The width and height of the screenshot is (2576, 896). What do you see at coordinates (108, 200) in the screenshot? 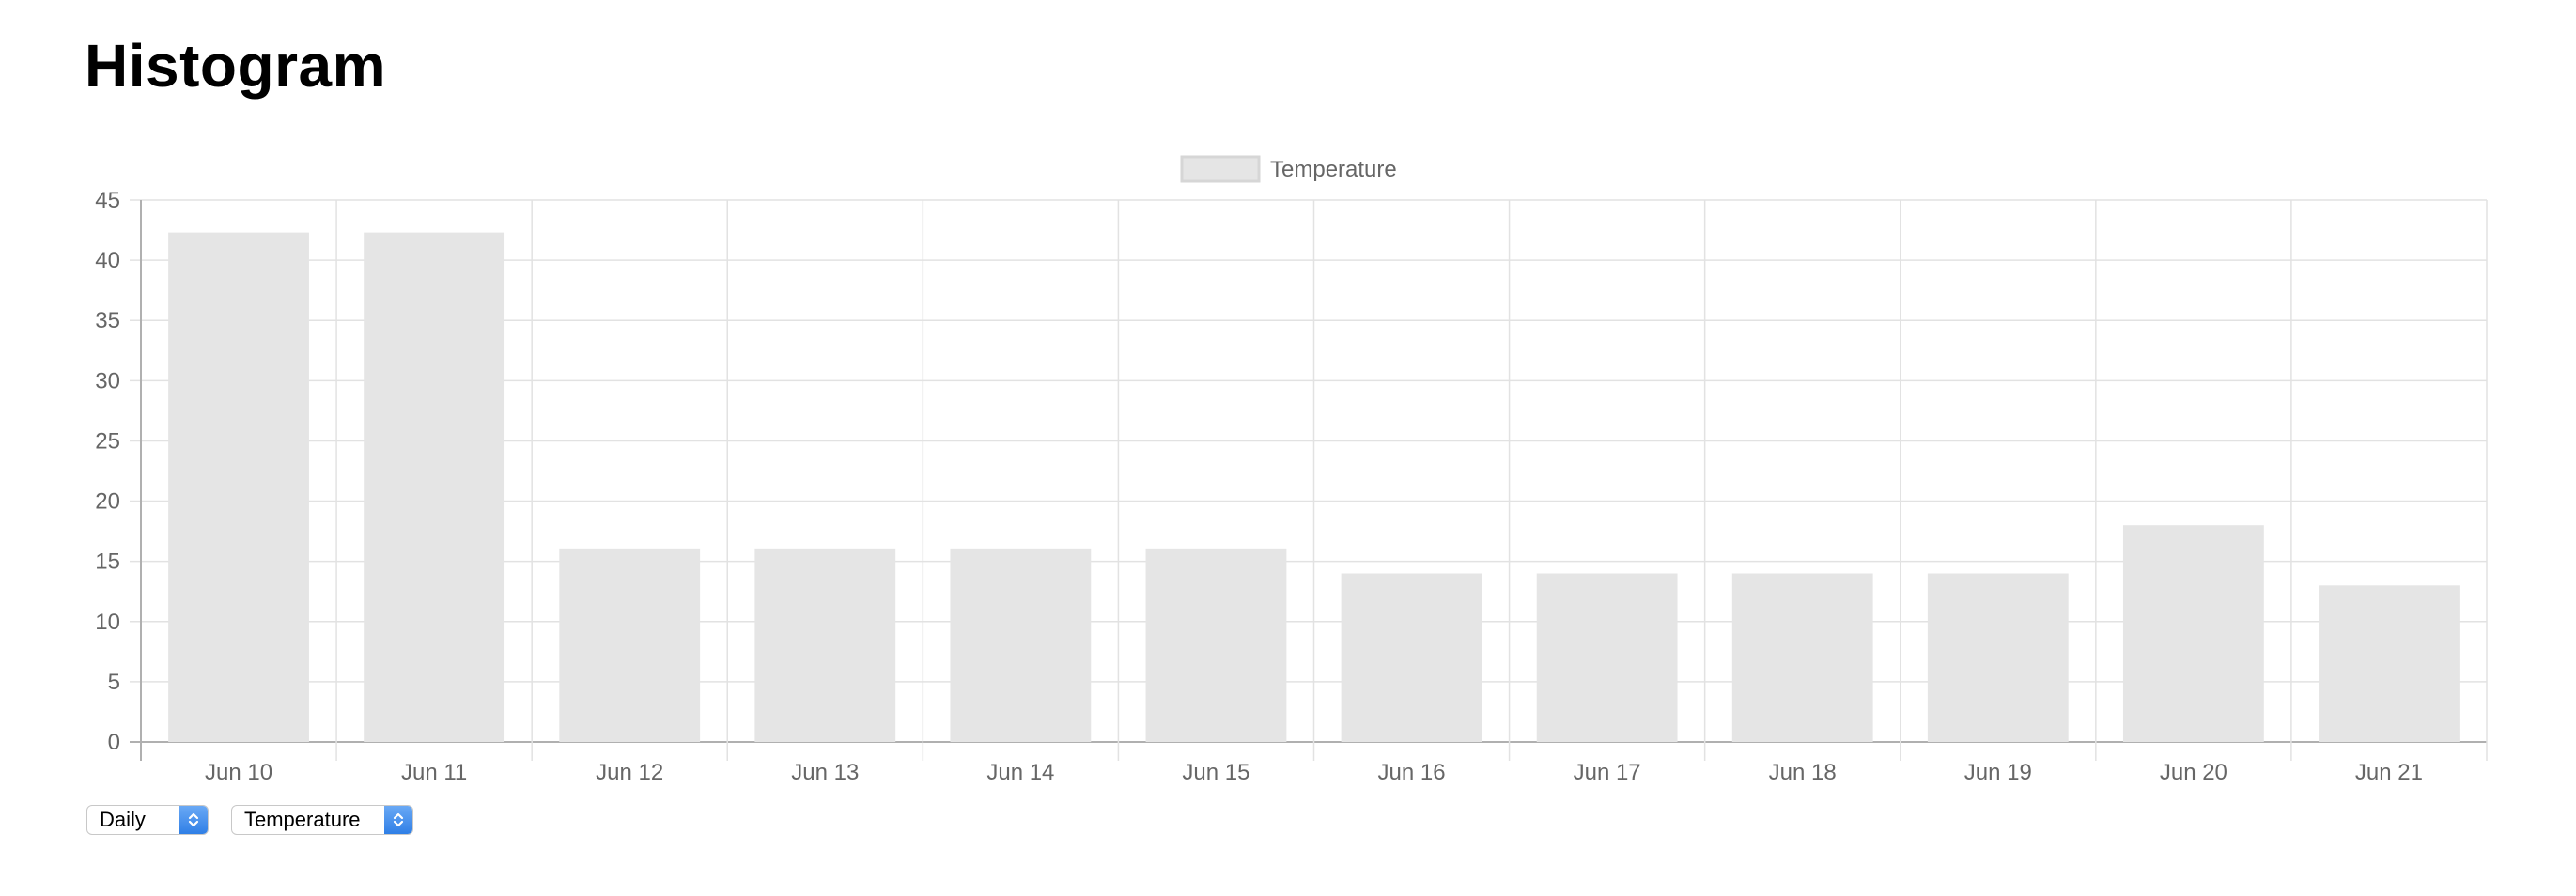
I see `y-tick-label: 45` at bounding box center [108, 200].